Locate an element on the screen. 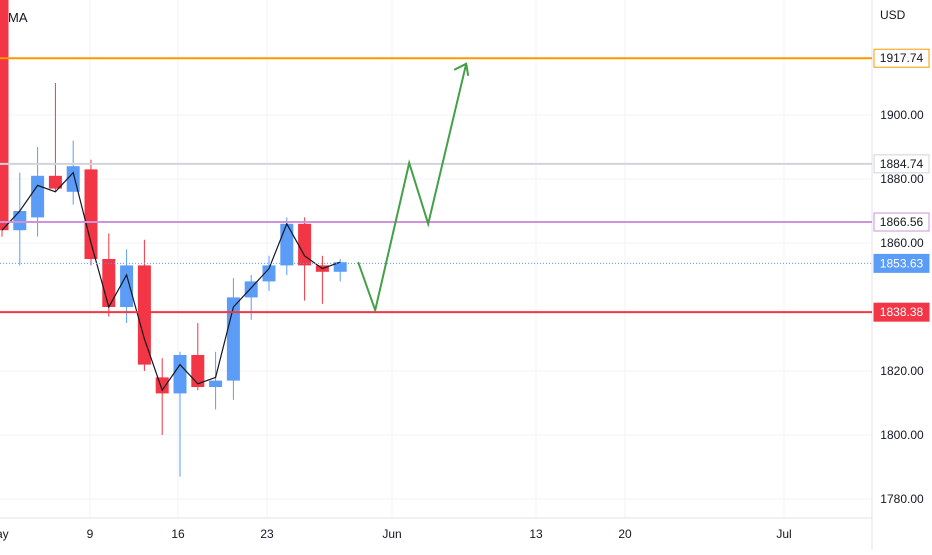 This screenshot has height=555, width=932. ma-line is located at coordinates (171, 281).